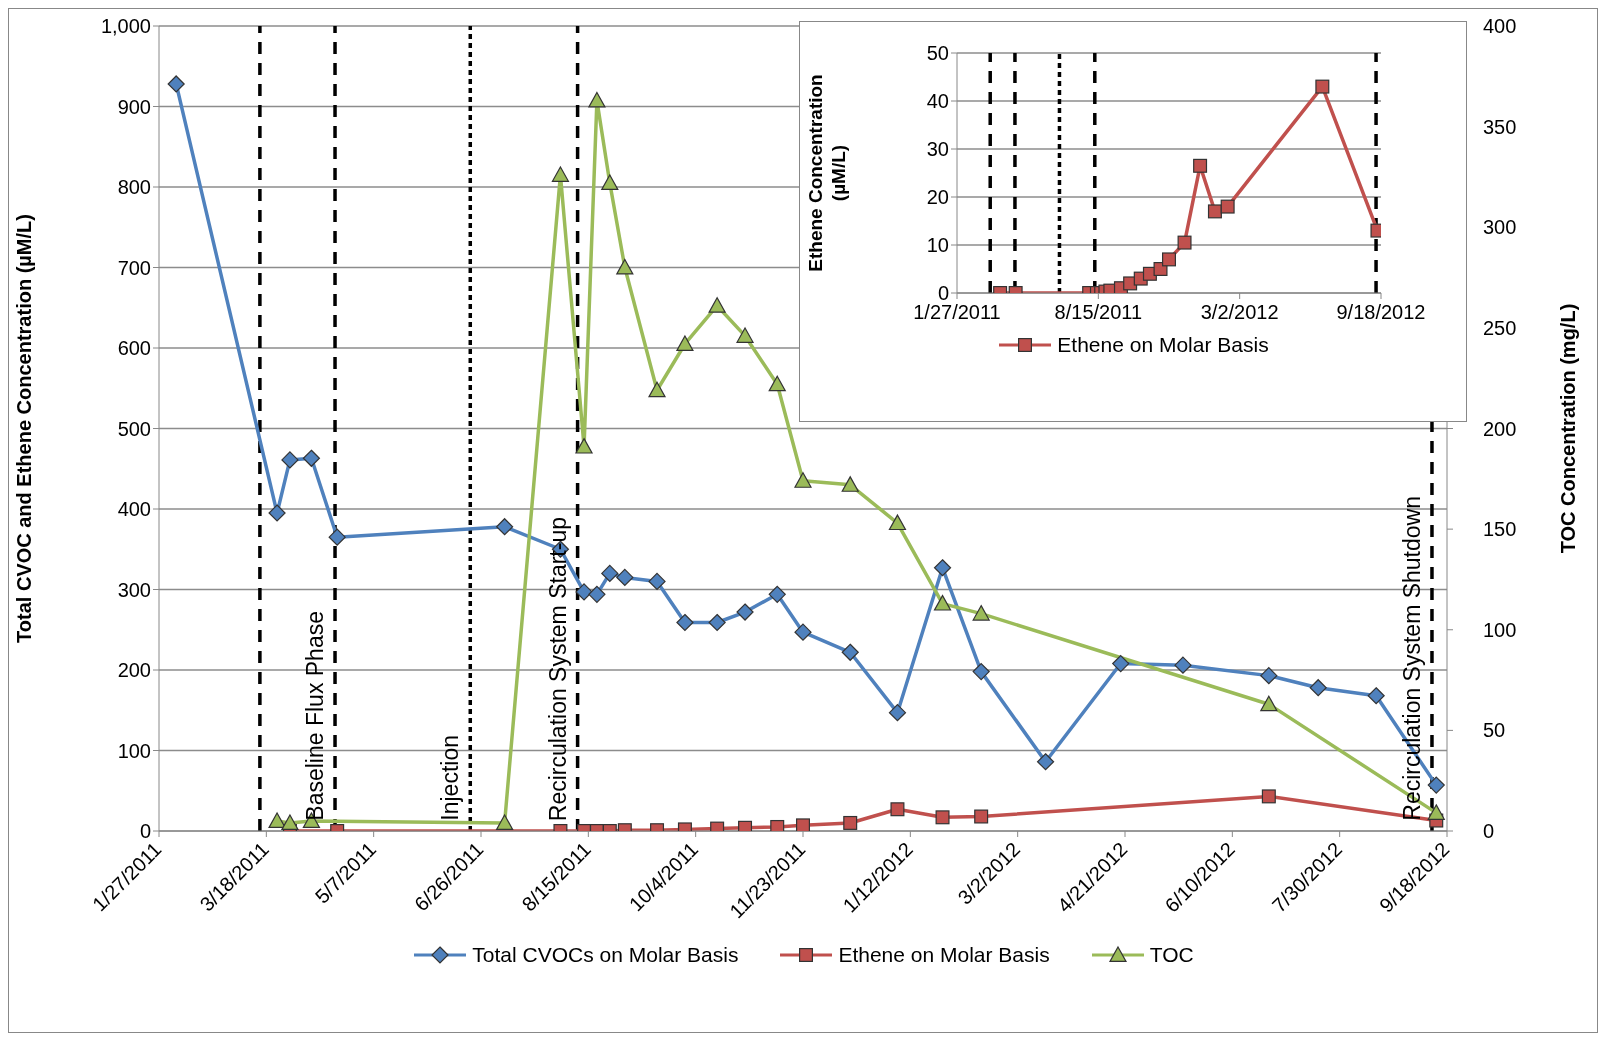 The height and width of the screenshot is (1041, 1606). I want to click on y-tick-label: 40, so click(937, 101).